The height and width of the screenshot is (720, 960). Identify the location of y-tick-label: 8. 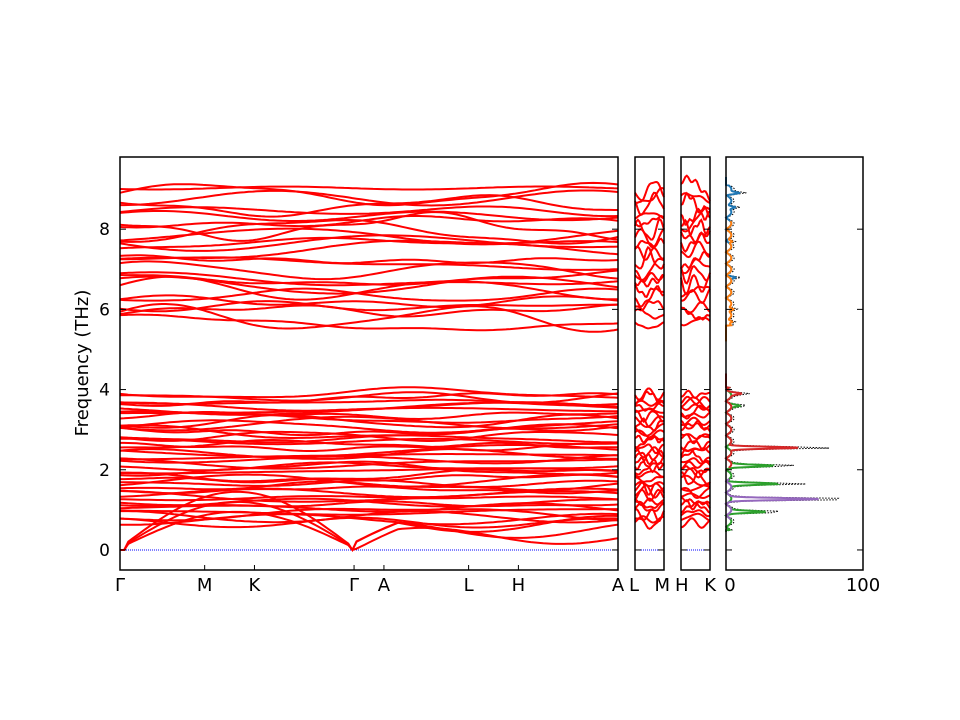
(104, 230).